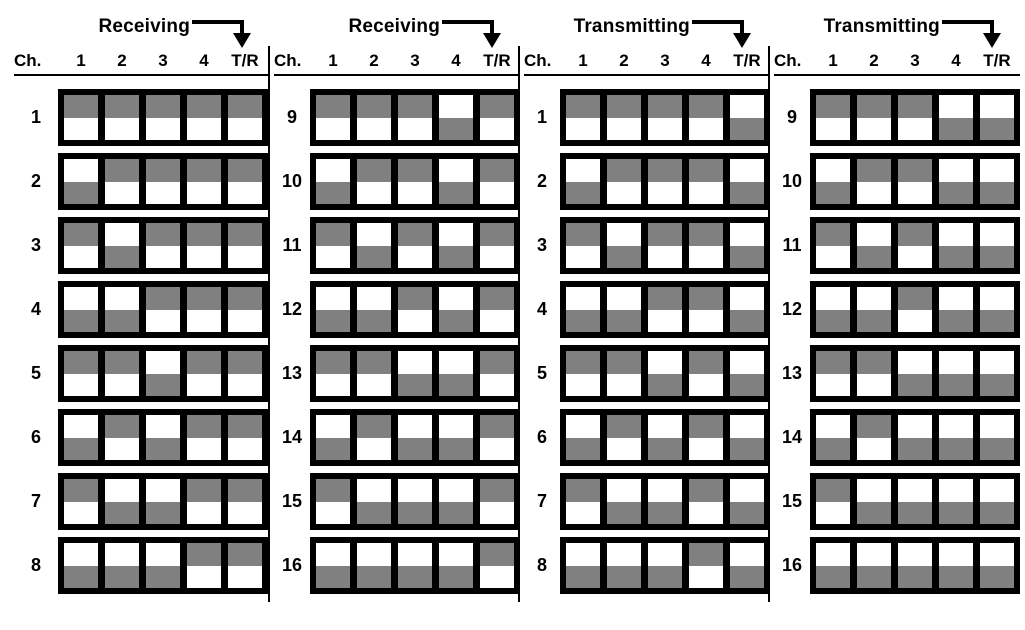 This screenshot has height=630, width=1025. I want to click on group-title-row: Receiving, so click(397, 28).